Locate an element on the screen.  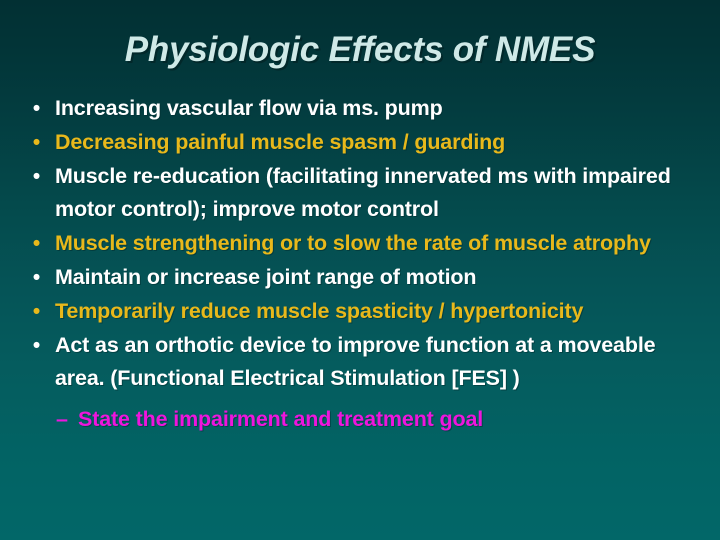
list-item-text: Increasing vascular flow via ms. pump is located at coordinates (249, 108).